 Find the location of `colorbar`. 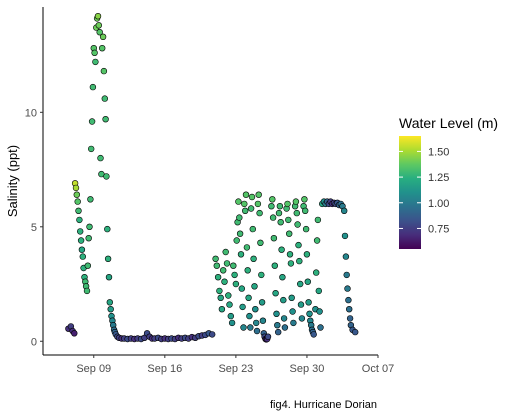

colorbar is located at coordinates (410, 192).